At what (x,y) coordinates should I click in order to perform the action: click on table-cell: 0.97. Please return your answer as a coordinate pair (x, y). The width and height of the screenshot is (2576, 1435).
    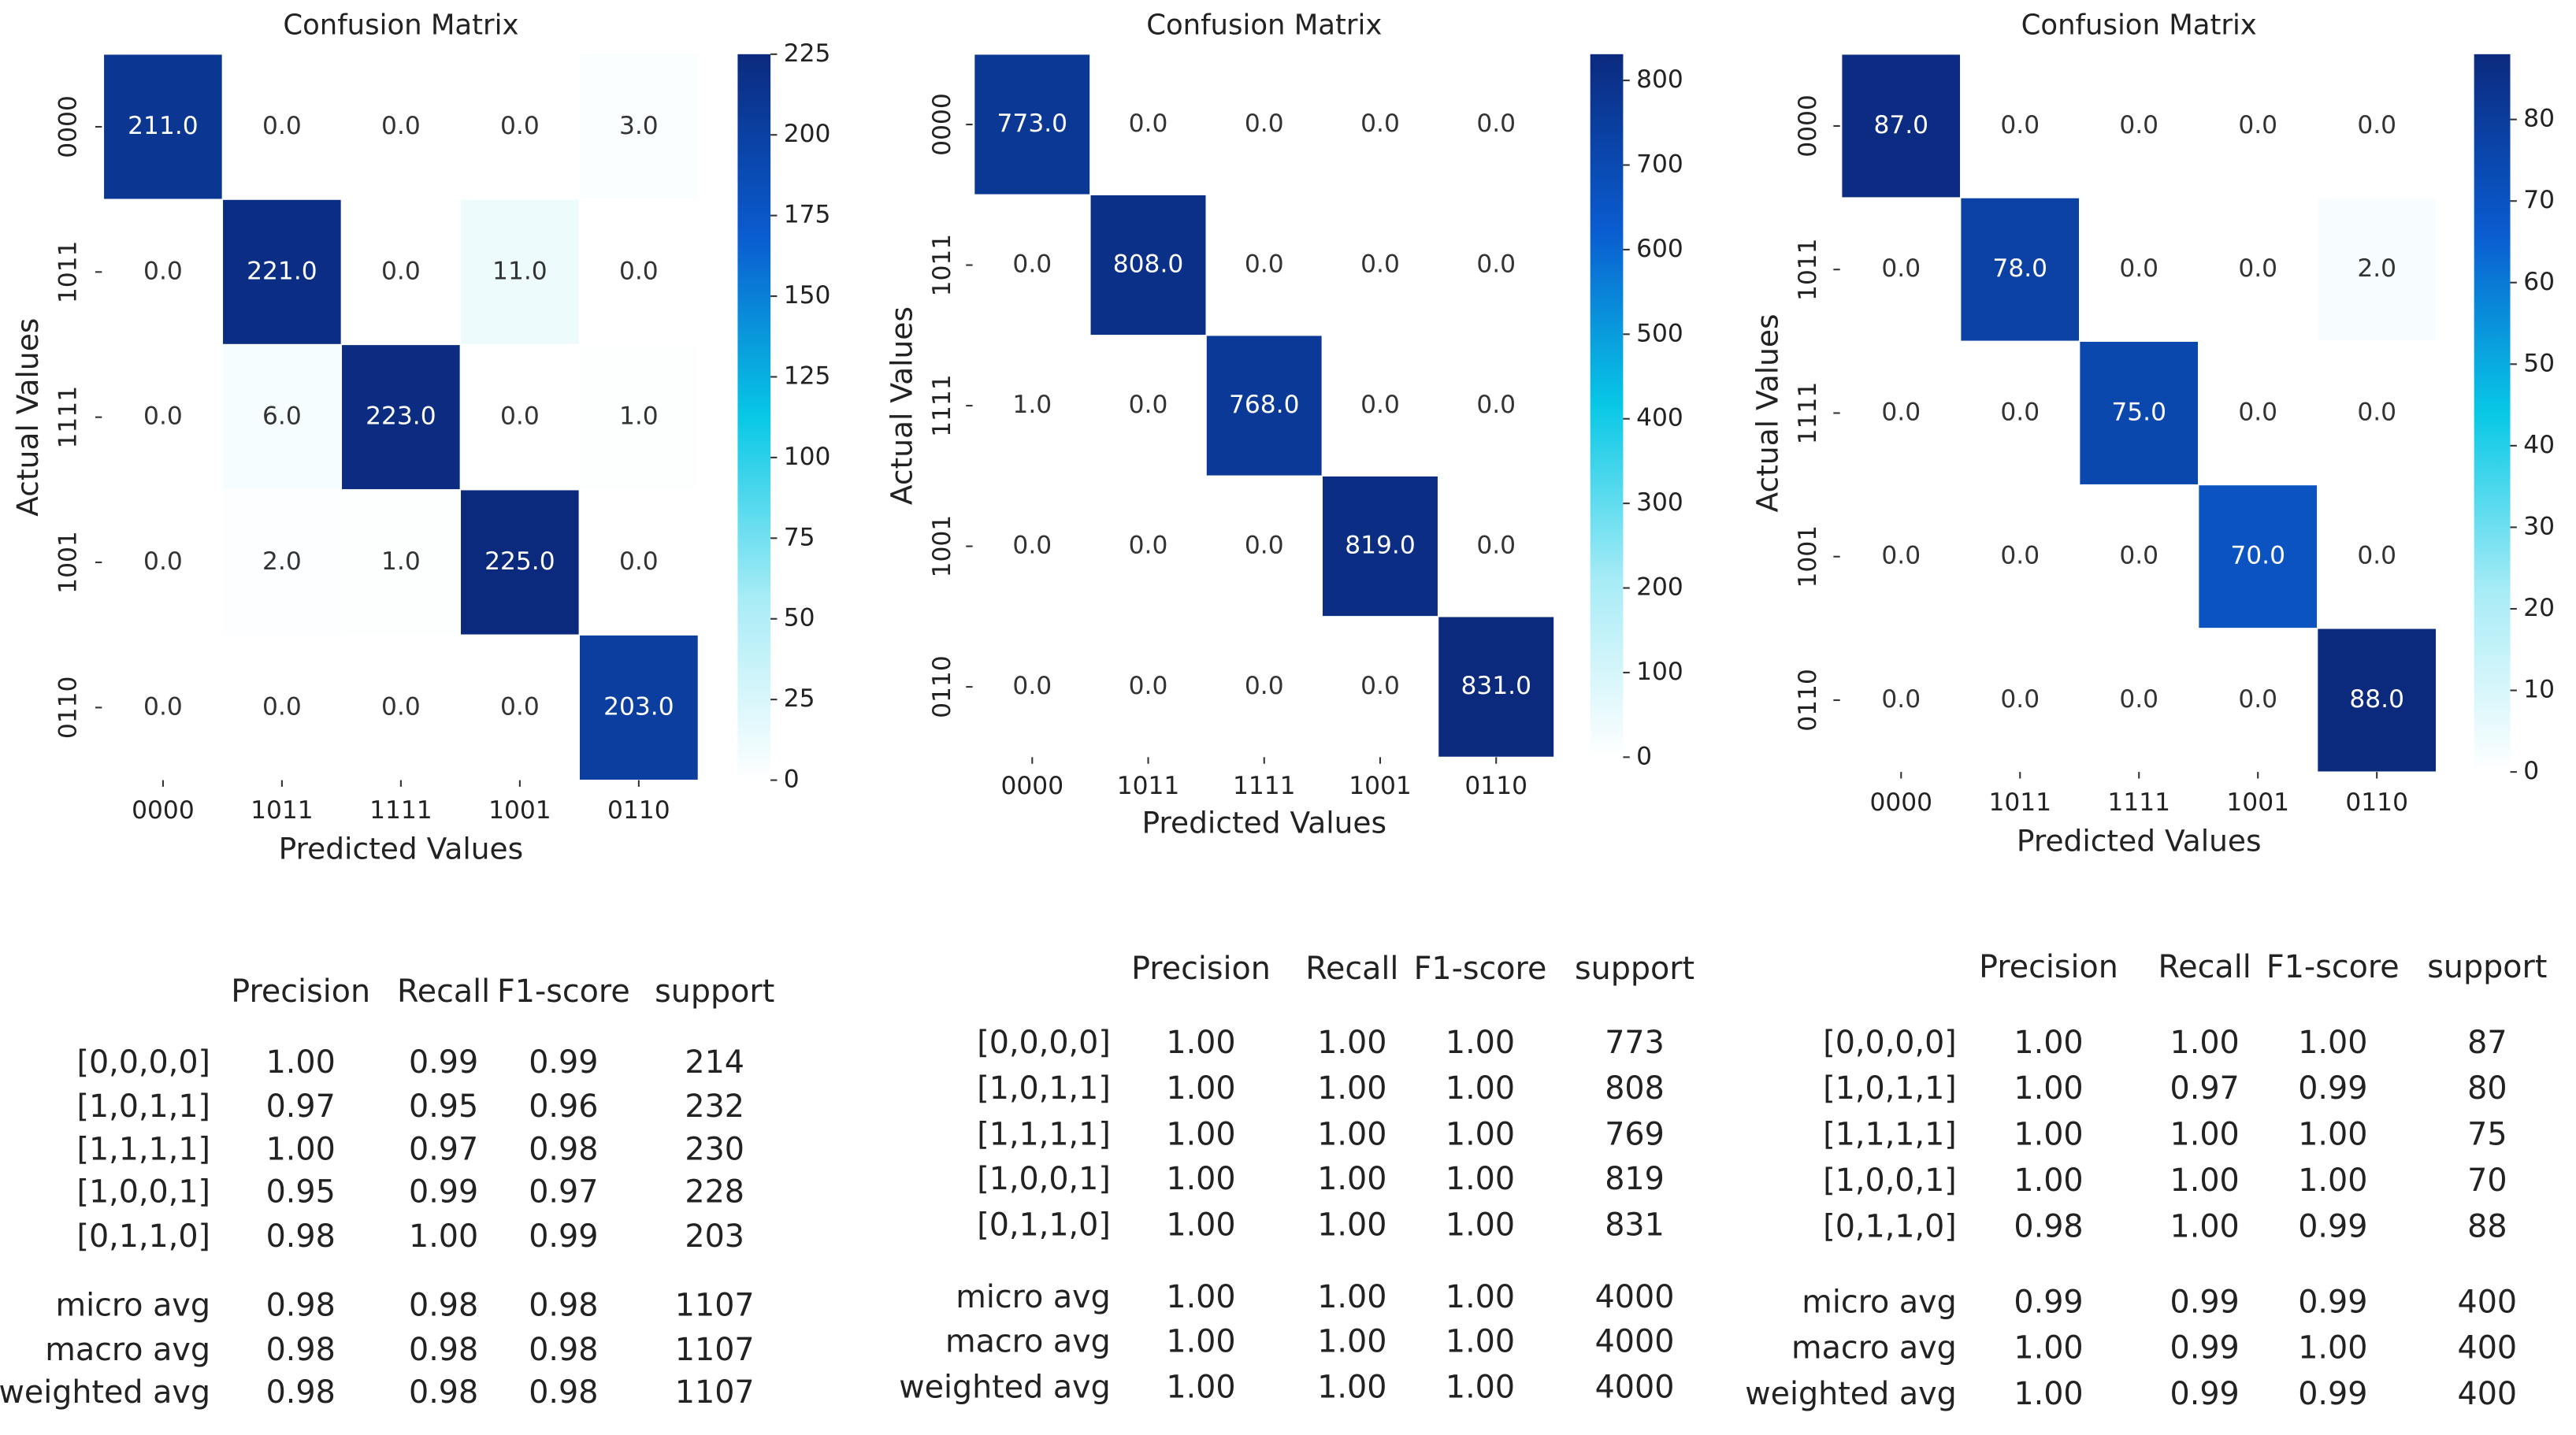
    Looking at the image, I should click on (563, 1192).